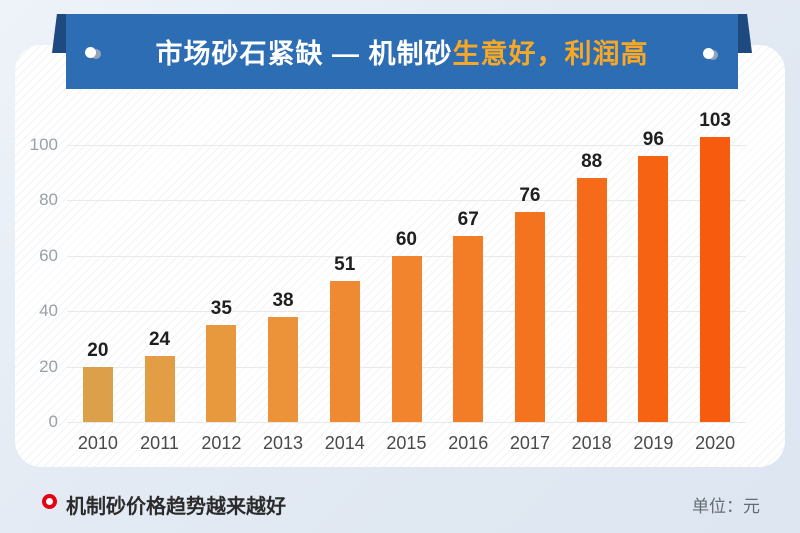 This screenshot has height=533, width=800. I want to click on x-tick-label-2020: 2020, so click(715, 443).